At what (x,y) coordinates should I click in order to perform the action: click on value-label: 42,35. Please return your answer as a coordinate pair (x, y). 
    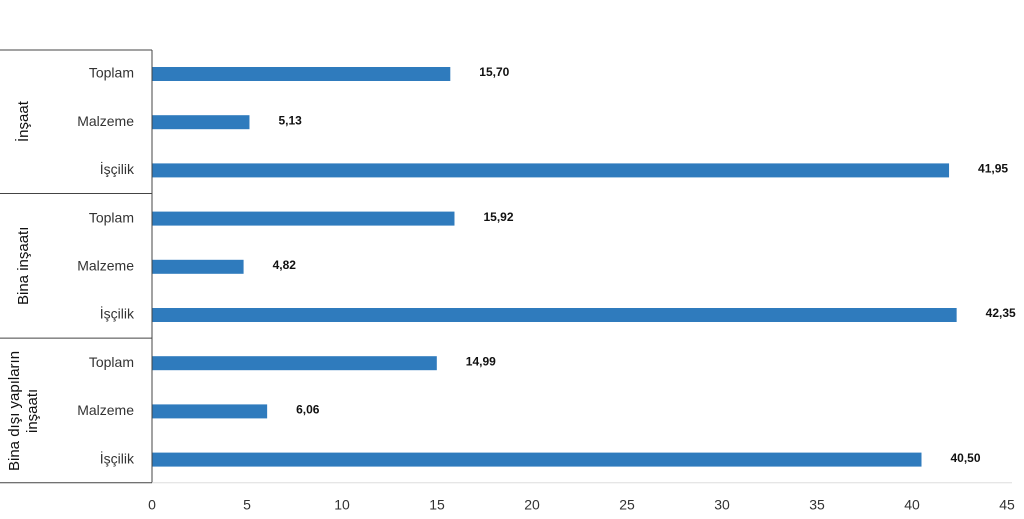
    Looking at the image, I should click on (1001, 313).